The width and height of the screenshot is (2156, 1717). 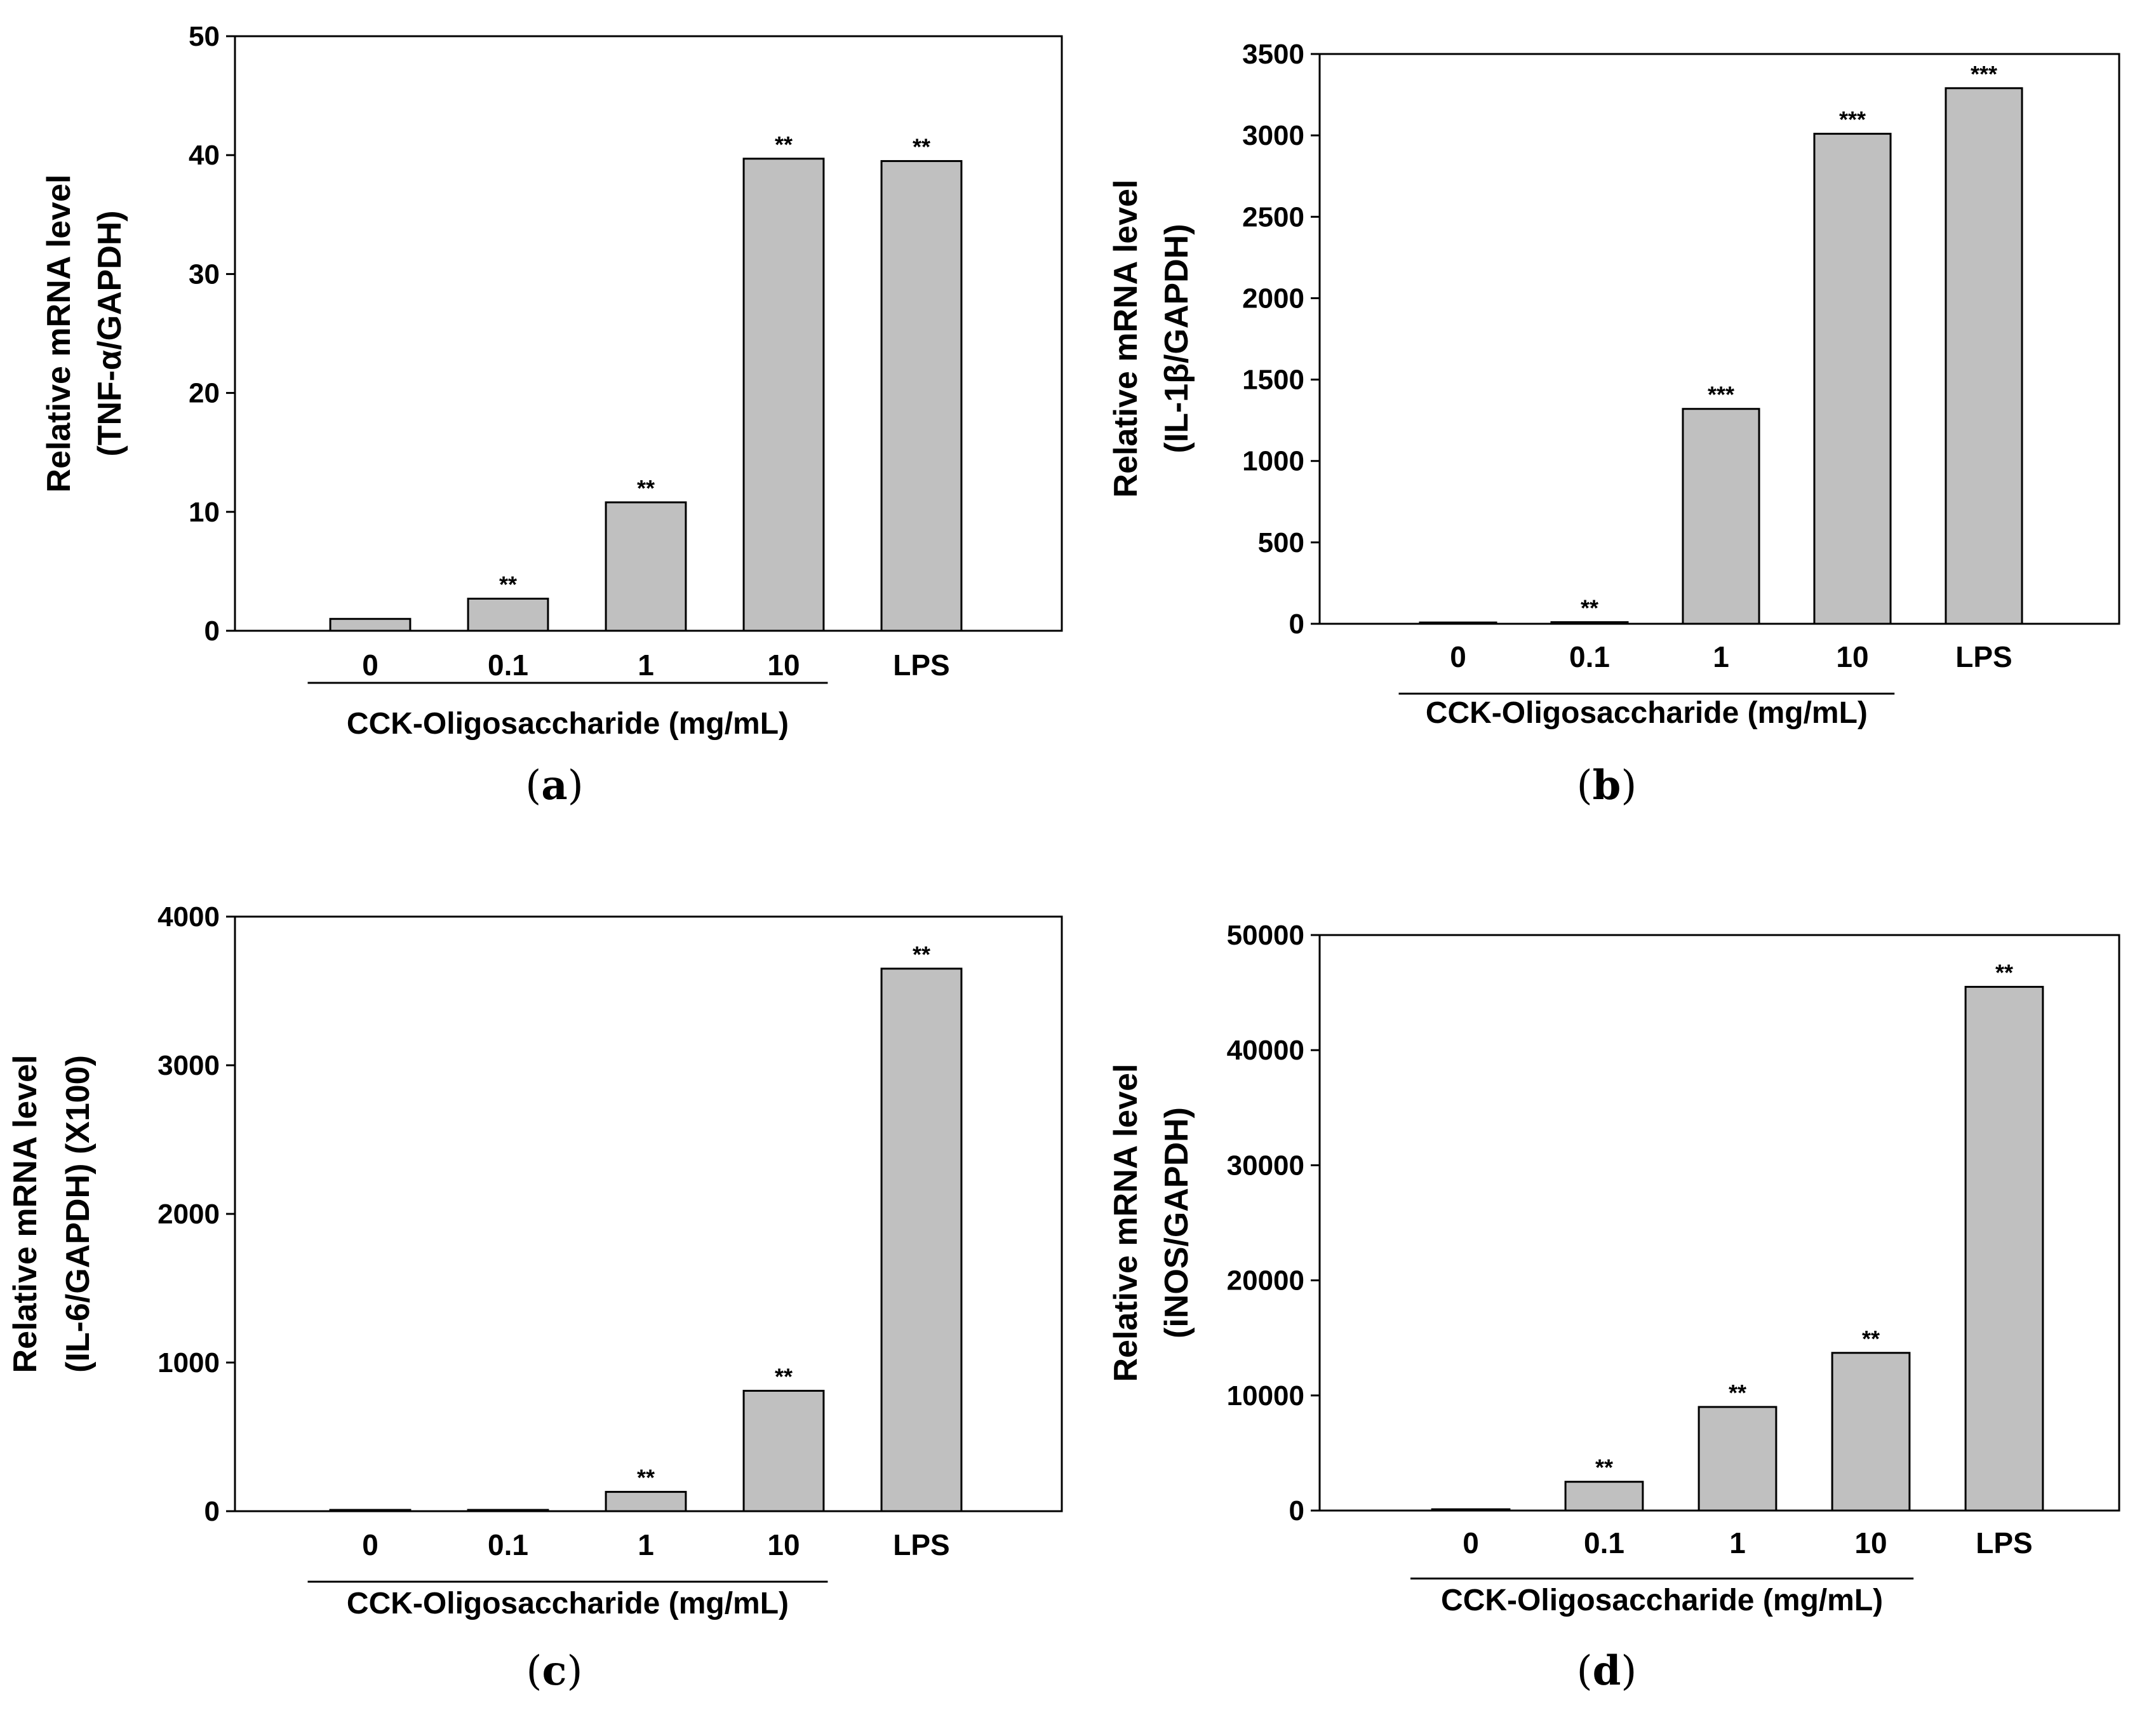 I want to click on y-tick-label: 10, so click(x=204, y=512).